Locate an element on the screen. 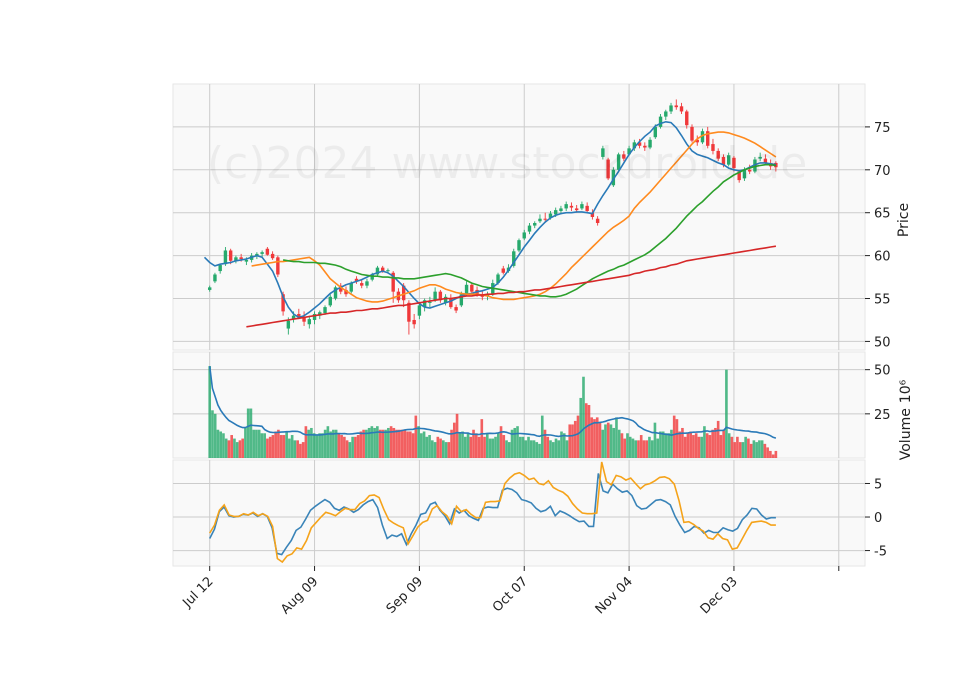  oscillator-ytick-label-2: 5 is located at coordinates (878, 484).